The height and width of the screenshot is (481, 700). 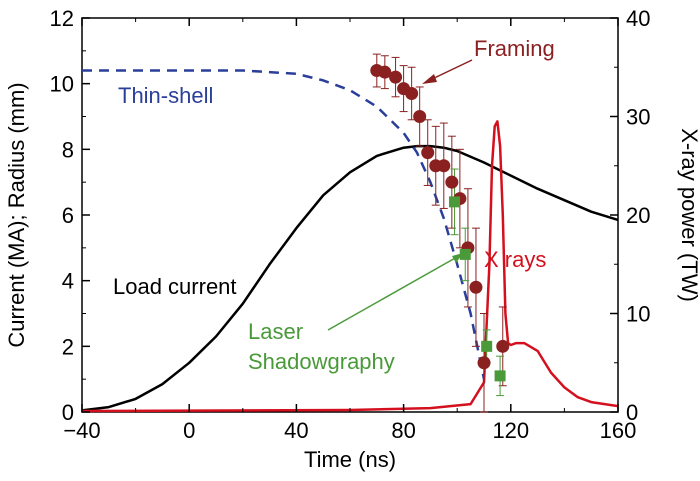 I want to click on x-axis-title: Time (ns), so click(x=350, y=459).